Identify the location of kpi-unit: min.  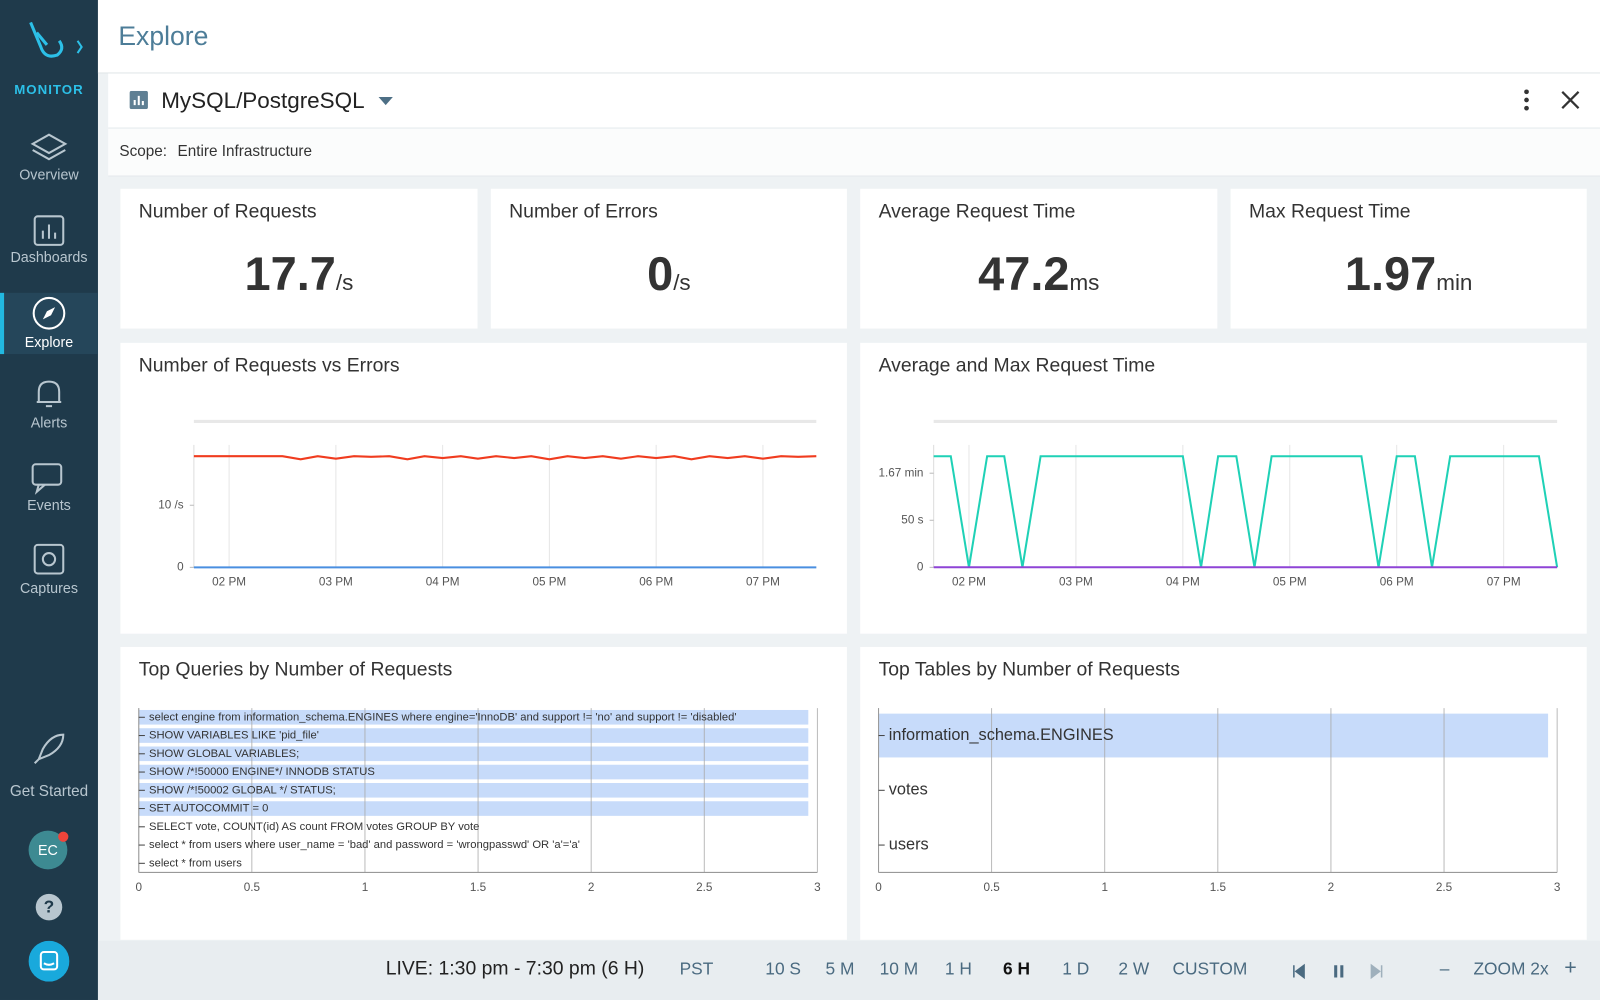
(1454, 282).